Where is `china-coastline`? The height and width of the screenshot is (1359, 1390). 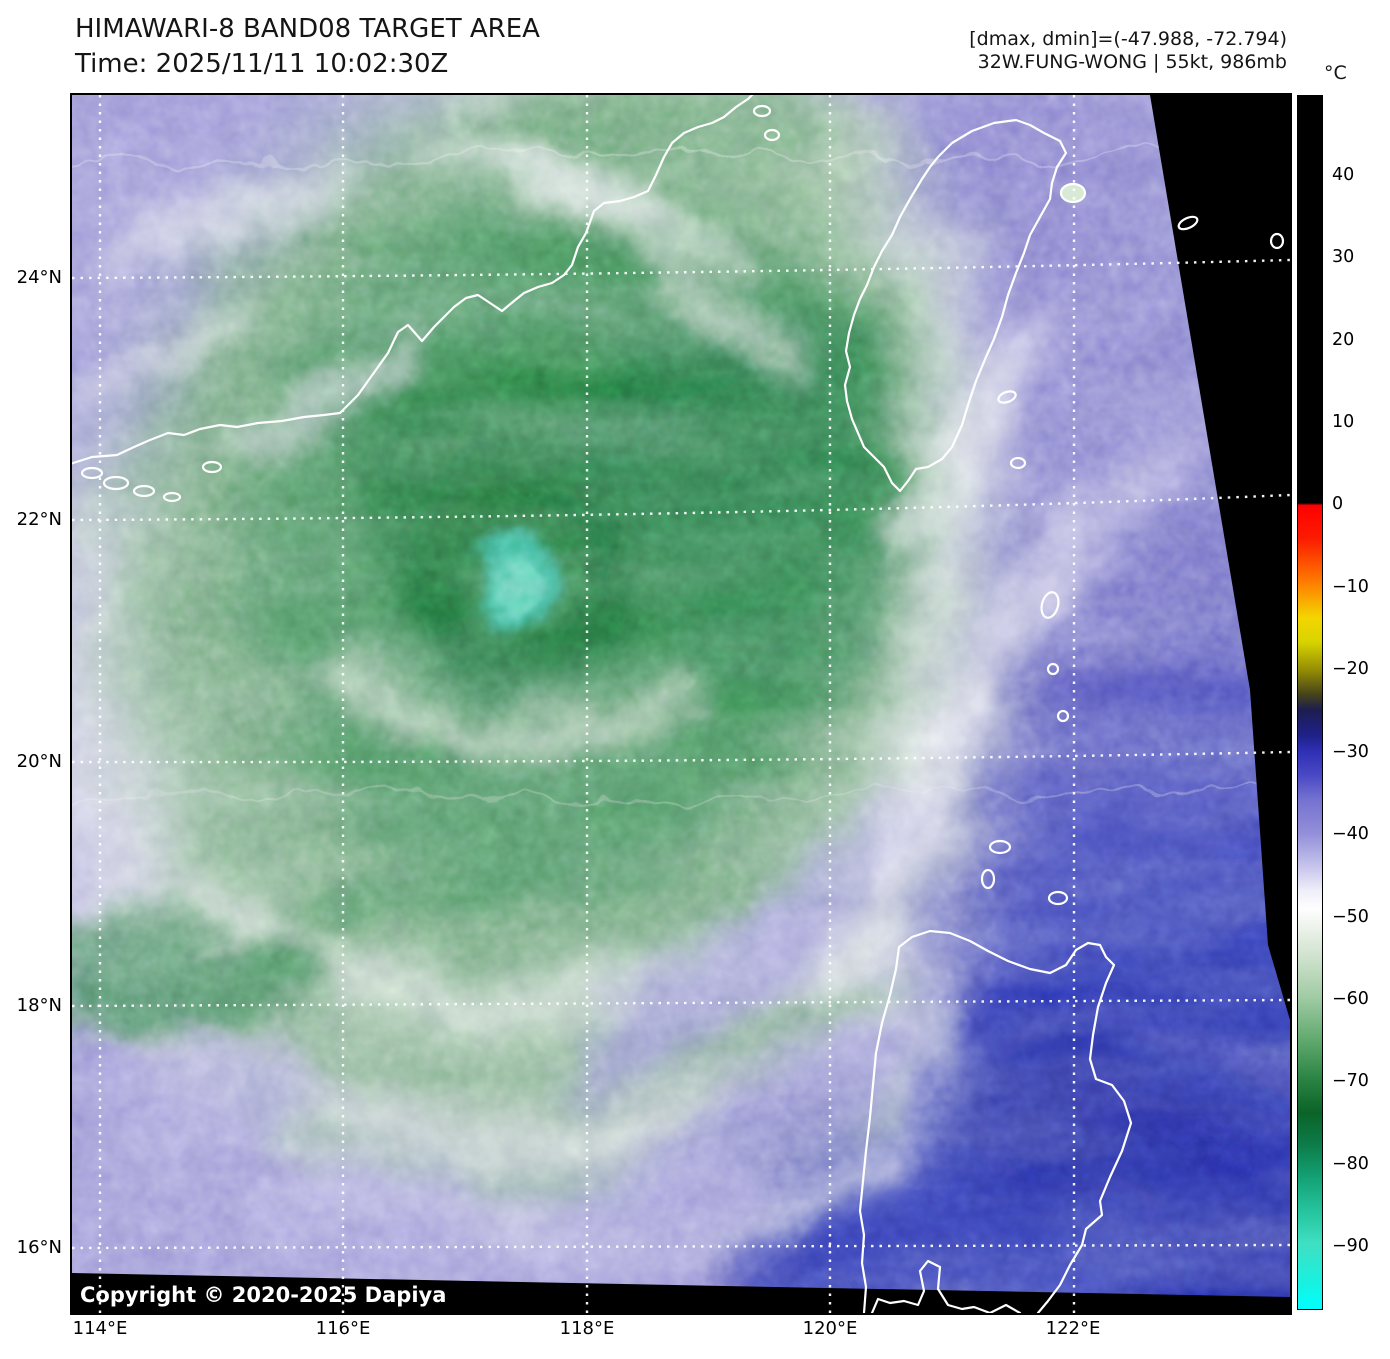 china-coastline is located at coordinates (413, 280).